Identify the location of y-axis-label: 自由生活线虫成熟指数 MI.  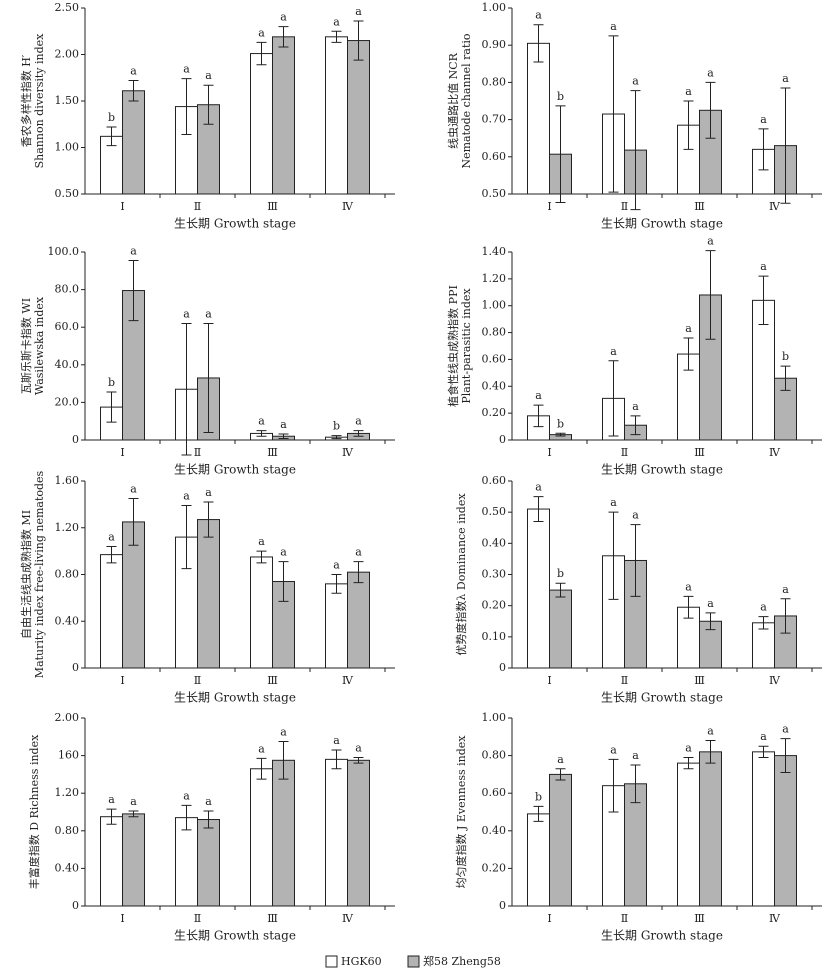
(26, 574).